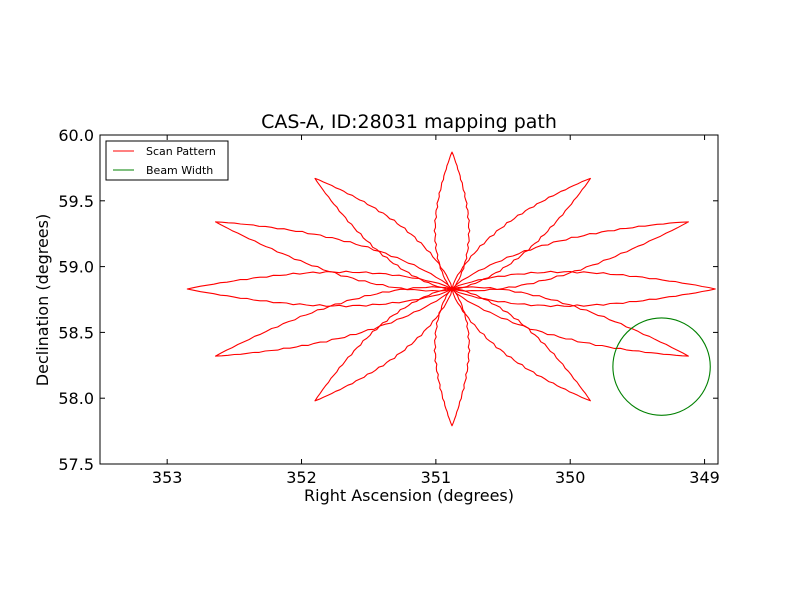  I want to click on x-axis-title: Right Ascension (degrees), so click(409, 495).